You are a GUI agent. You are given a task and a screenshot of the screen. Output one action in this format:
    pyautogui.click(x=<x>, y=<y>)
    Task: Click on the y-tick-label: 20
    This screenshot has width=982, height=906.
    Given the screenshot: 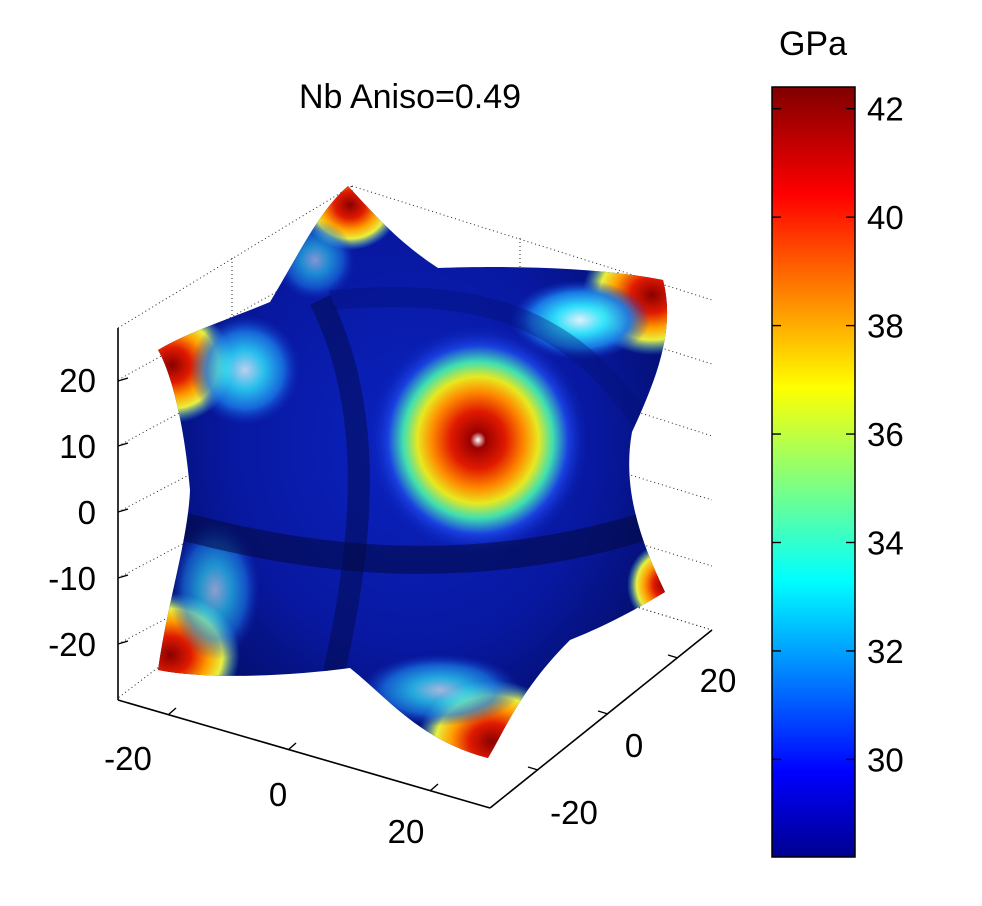 What is the action you would take?
    pyautogui.click(x=718, y=680)
    